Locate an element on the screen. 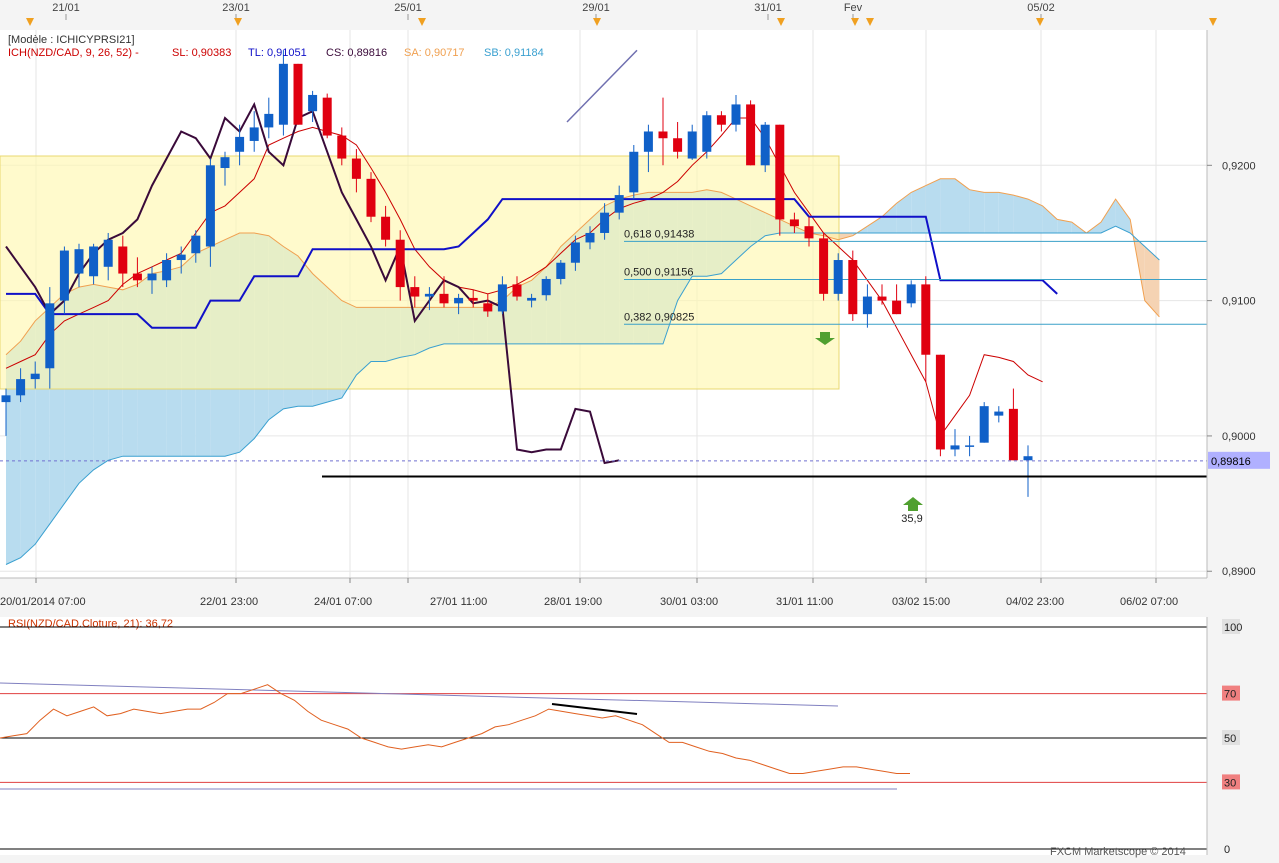 The width and height of the screenshot is (1279, 863). time-axis-label: 31/01 11:00 is located at coordinates (804, 602).